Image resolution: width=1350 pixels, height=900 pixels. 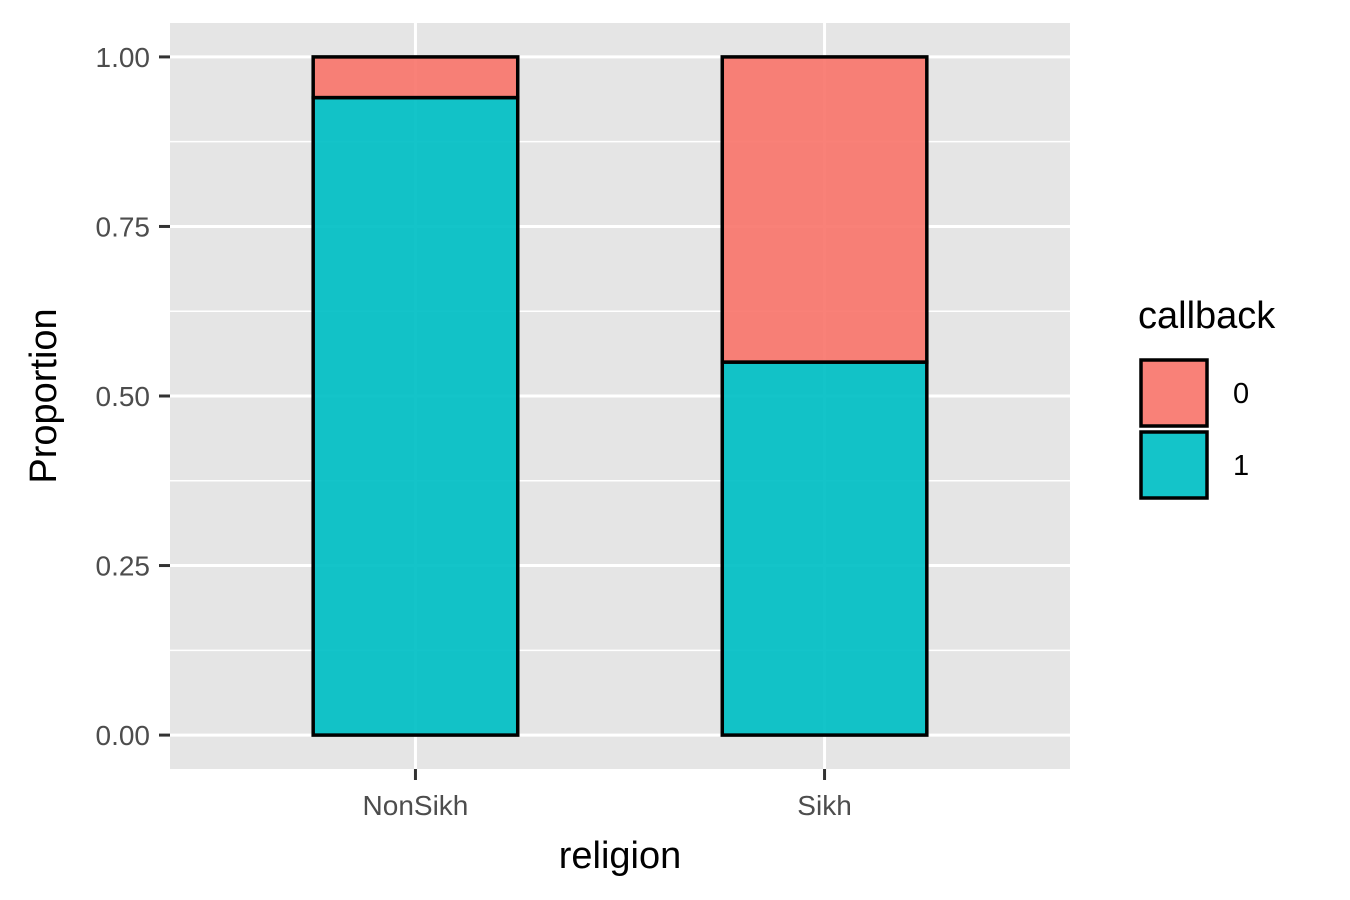 I want to click on y-tick-label: 0.25, so click(x=123, y=566).